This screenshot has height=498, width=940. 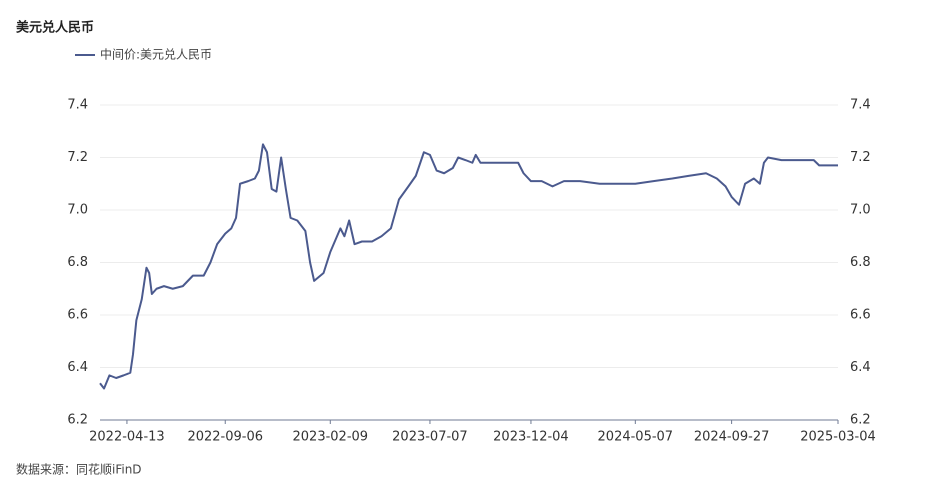 I want to click on legend-label: 中间价:美元兑人民币, so click(x=156, y=54).